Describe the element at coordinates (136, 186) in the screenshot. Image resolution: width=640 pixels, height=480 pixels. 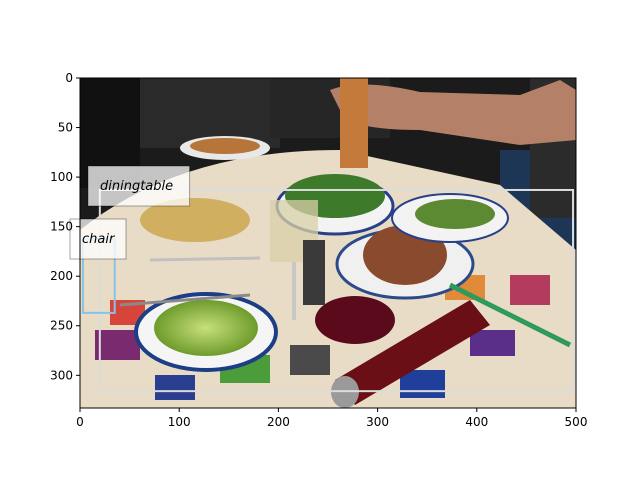
I see `box-label: diningtable` at that location.